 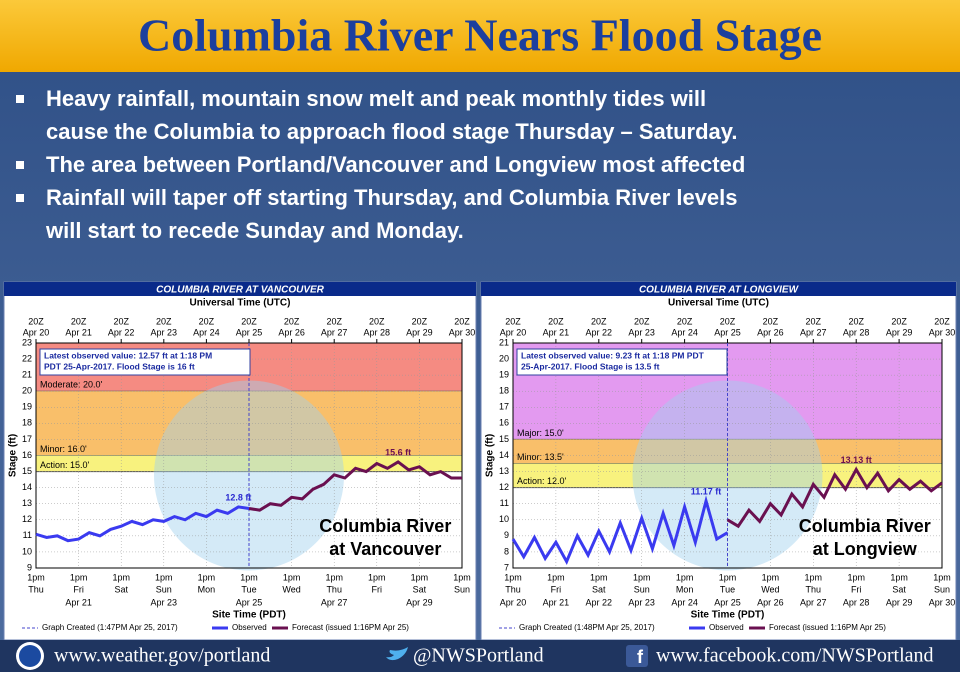 I want to click on x-tick-date: Apr 23, so click(x=164, y=602).